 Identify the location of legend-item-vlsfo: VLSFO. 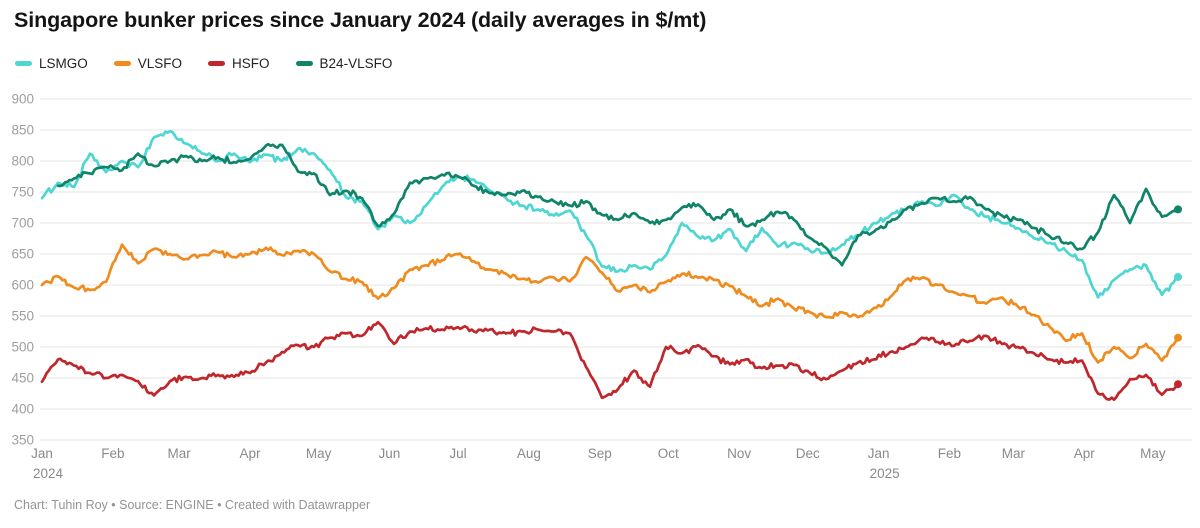
(148, 63).